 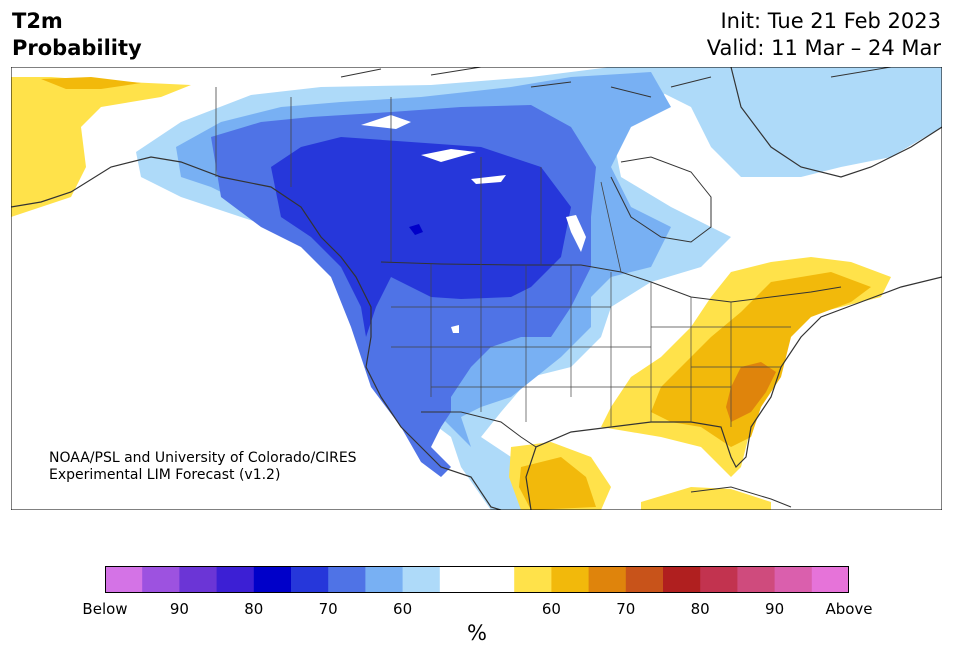 What do you see at coordinates (165, 475) in the screenshot?
I see `credit-line-2: Experimental LIM Forecast (v1.2)` at bounding box center [165, 475].